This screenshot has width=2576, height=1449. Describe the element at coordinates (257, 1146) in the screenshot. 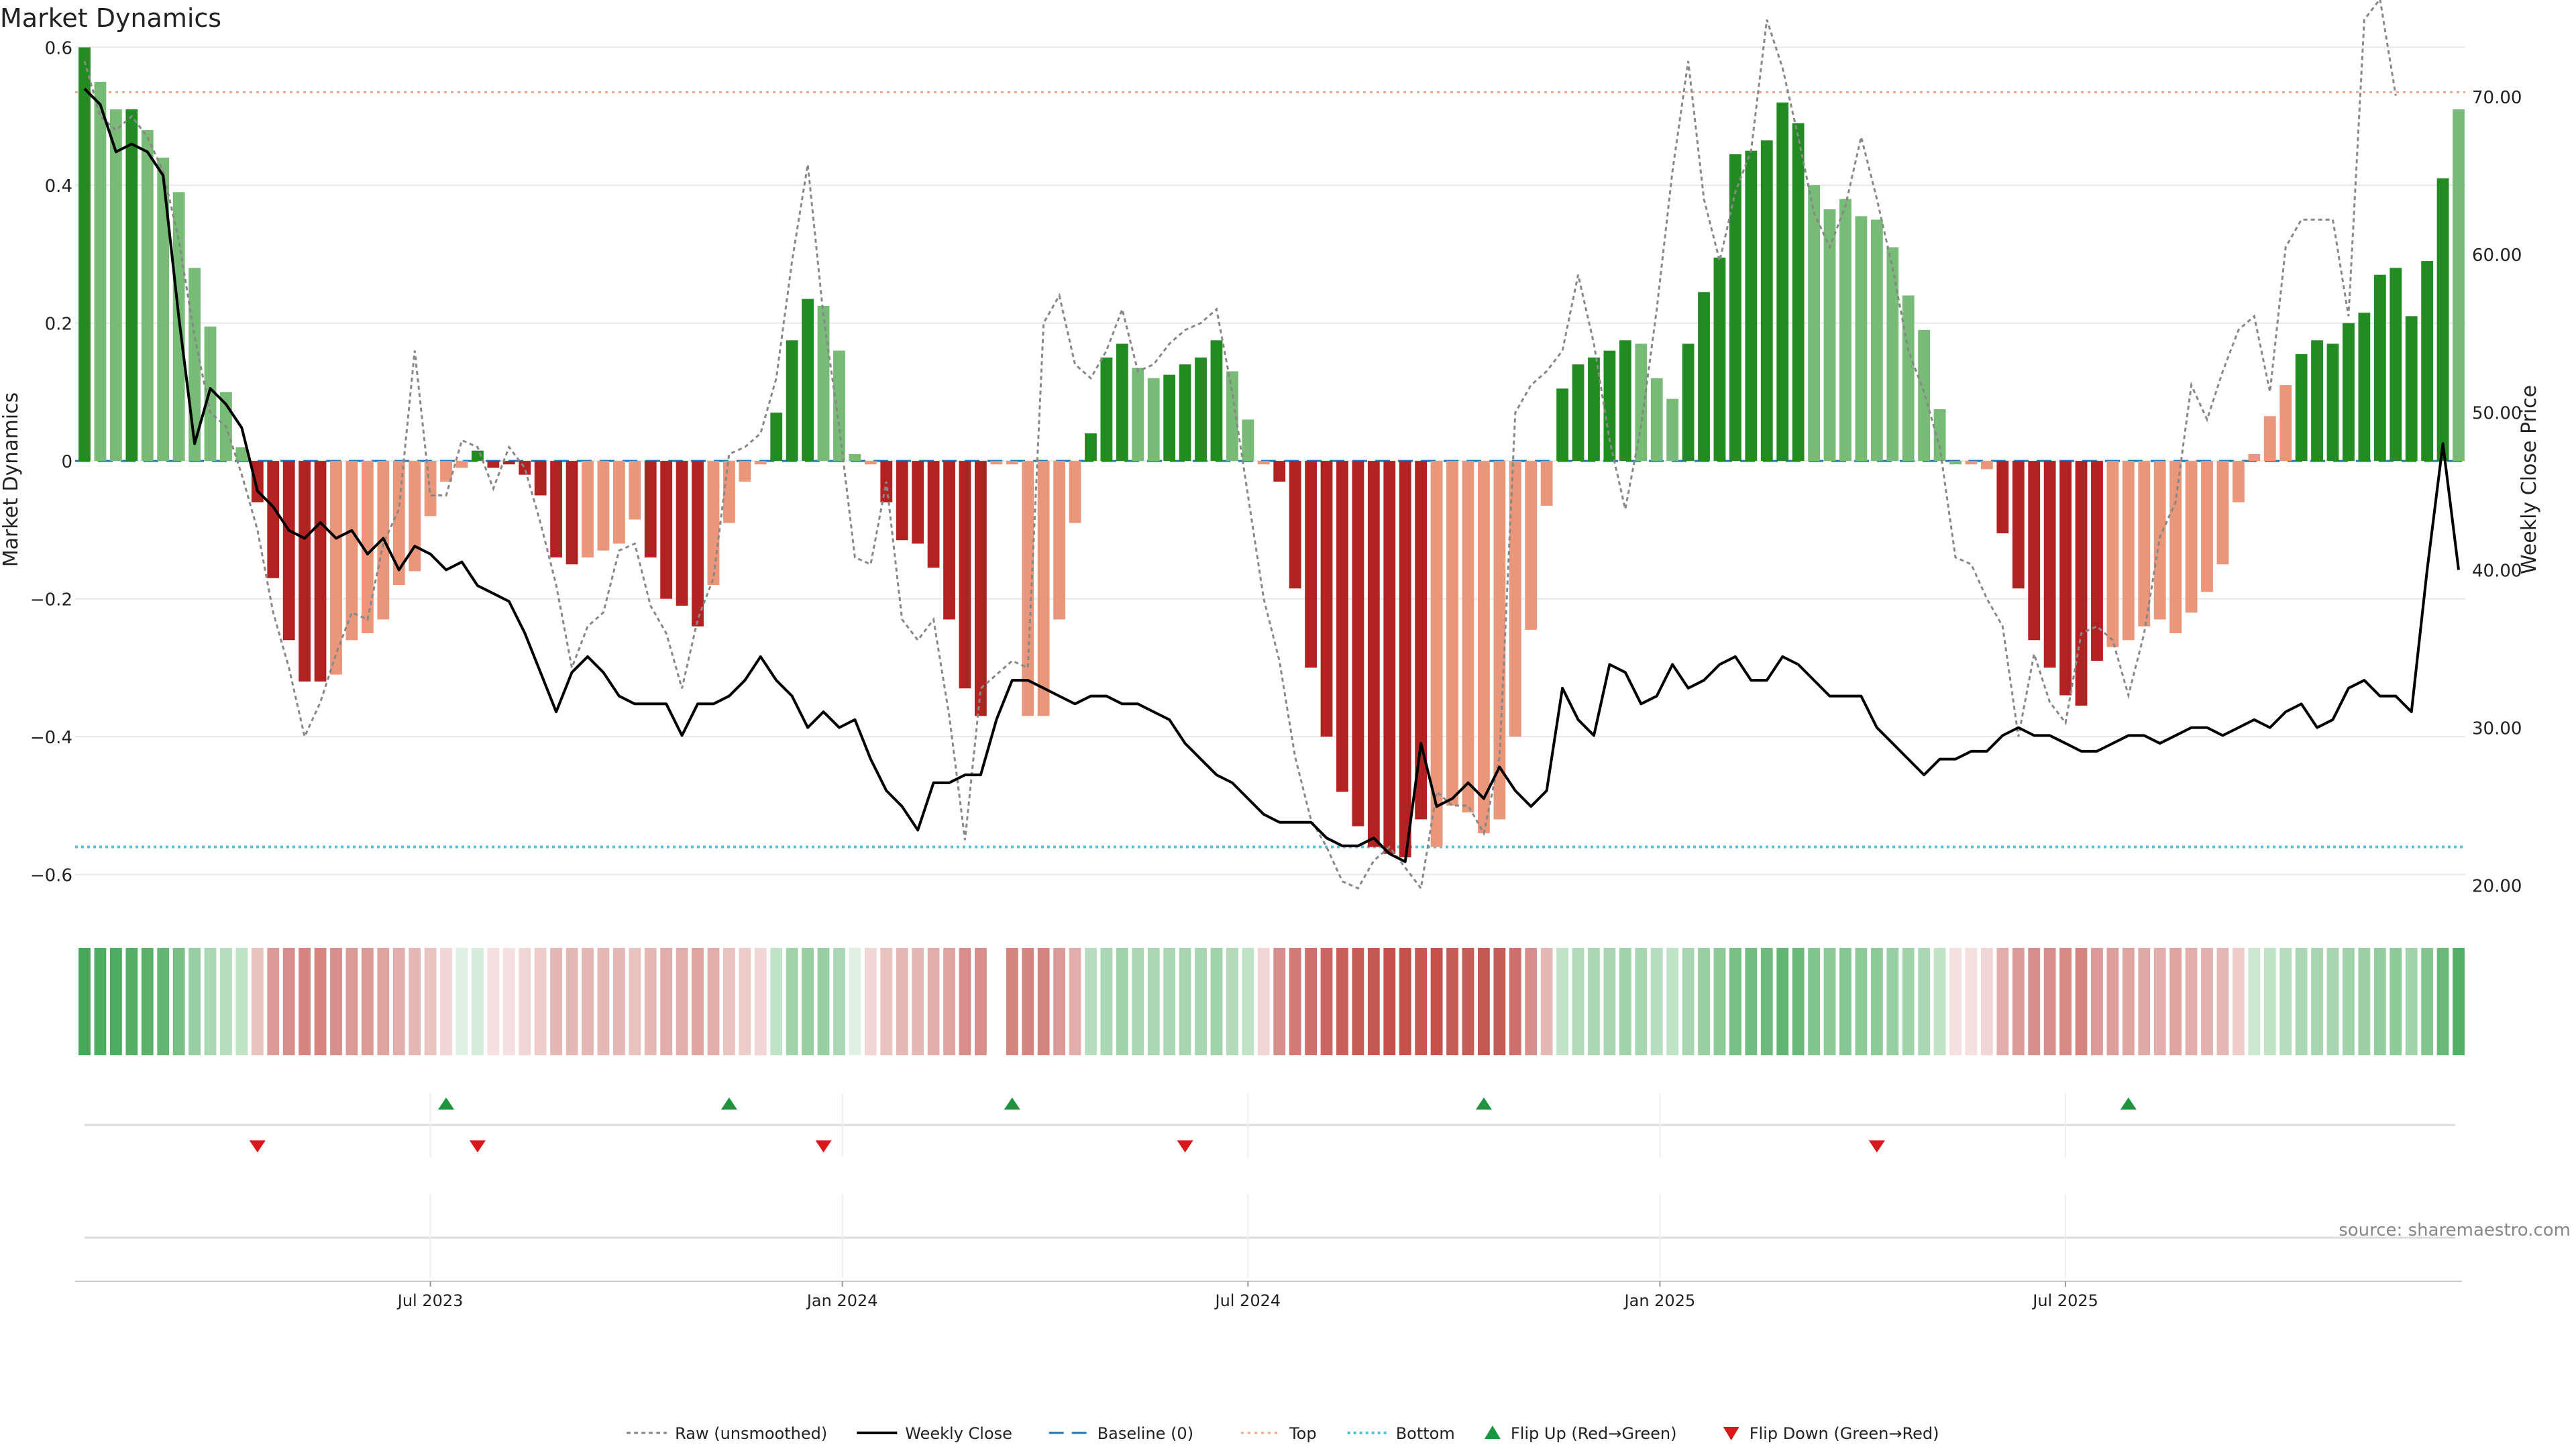

I see `flip-down-marker` at that location.